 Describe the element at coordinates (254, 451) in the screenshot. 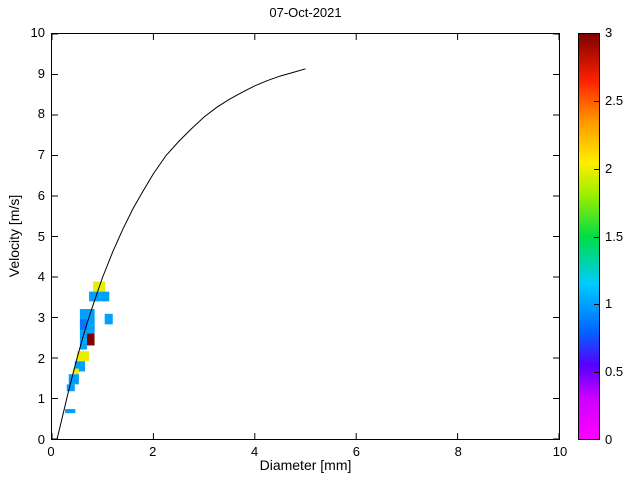

I see `x-tick-label: 4` at that location.